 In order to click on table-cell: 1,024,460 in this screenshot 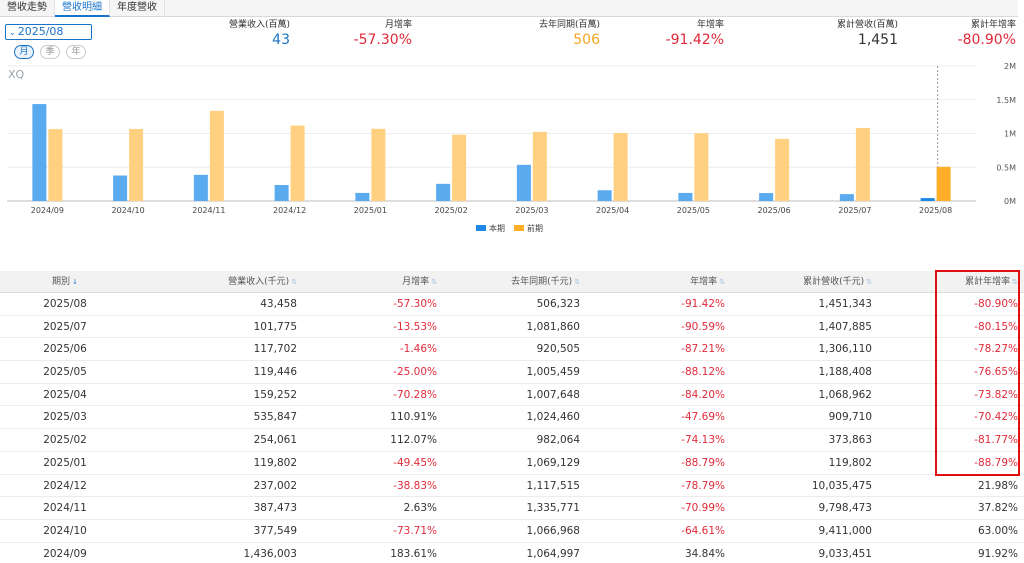, I will do `click(553, 417)`.